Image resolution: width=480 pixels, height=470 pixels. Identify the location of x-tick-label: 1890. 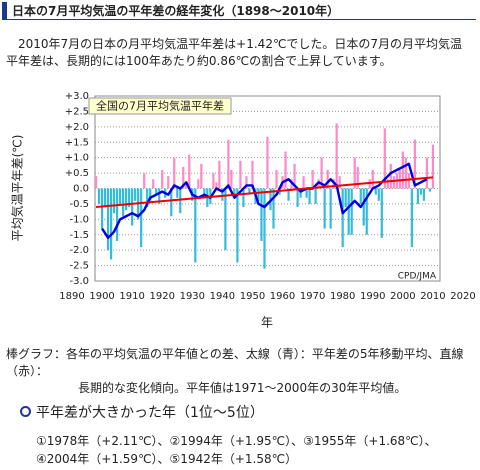
(71, 296).